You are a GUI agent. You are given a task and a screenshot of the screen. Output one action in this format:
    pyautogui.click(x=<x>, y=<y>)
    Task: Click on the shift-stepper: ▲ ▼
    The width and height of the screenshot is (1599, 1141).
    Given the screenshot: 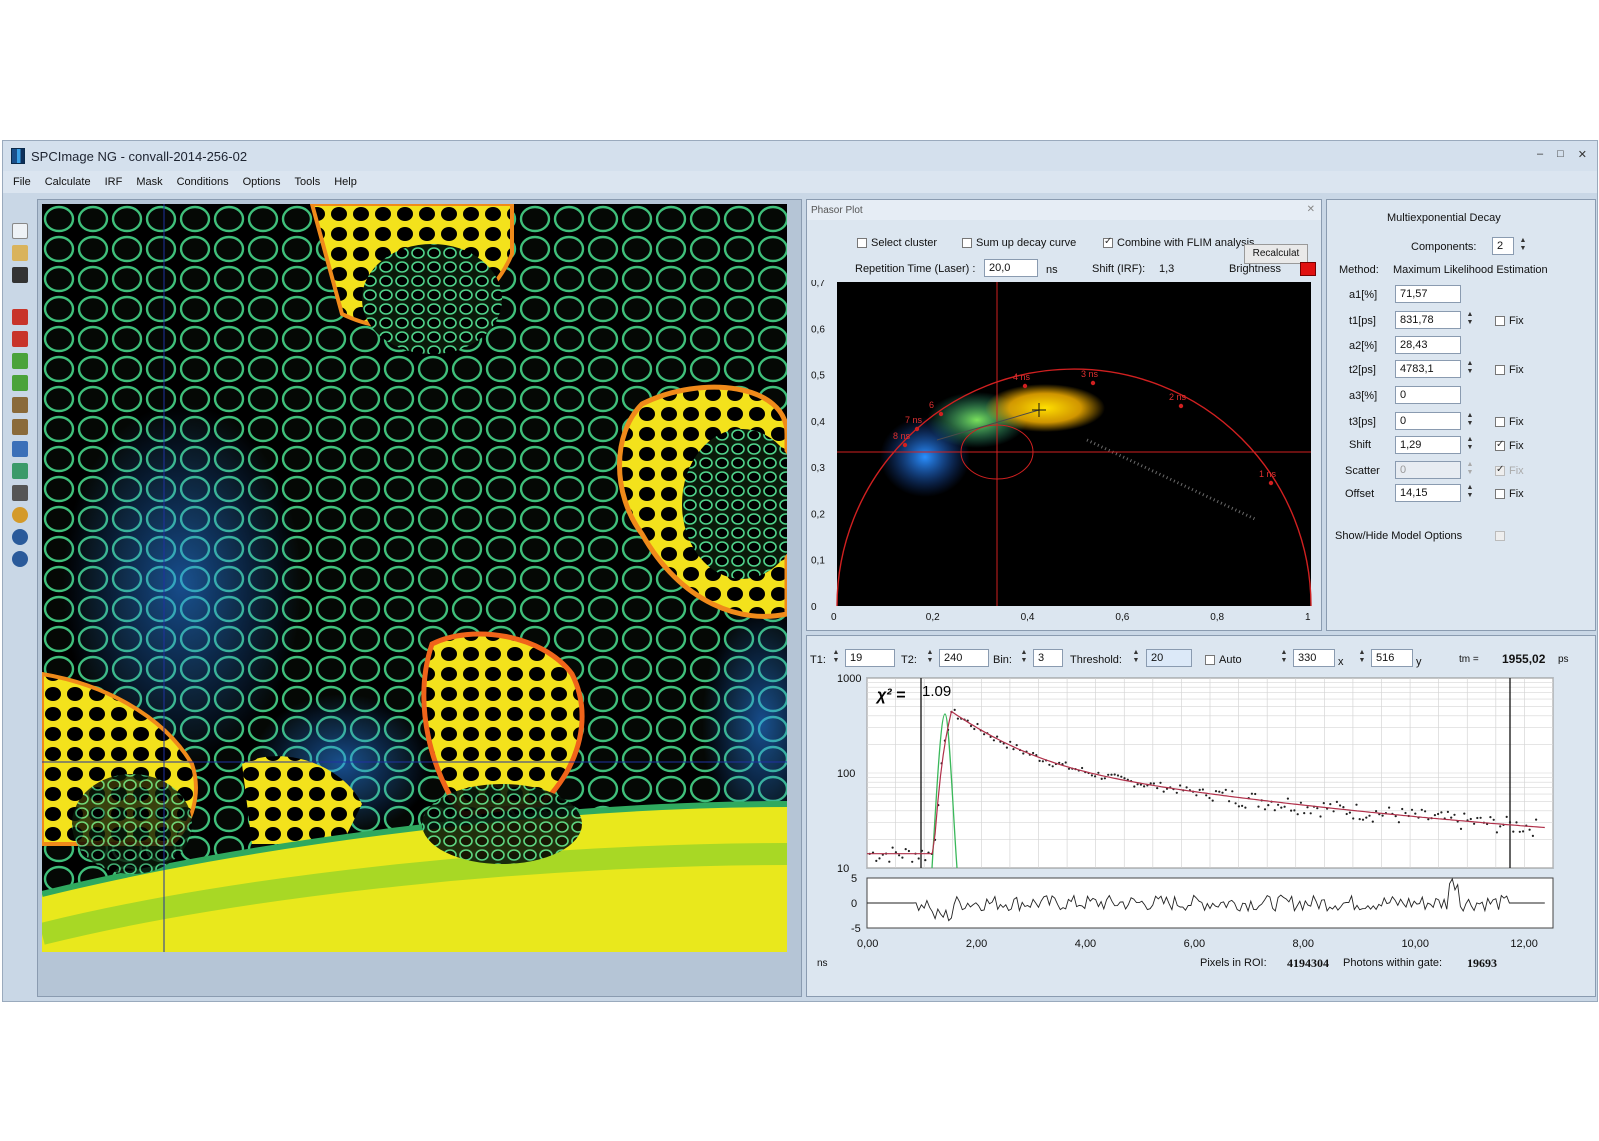 What is the action you would take?
    pyautogui.click(x=1470, y=443)
    